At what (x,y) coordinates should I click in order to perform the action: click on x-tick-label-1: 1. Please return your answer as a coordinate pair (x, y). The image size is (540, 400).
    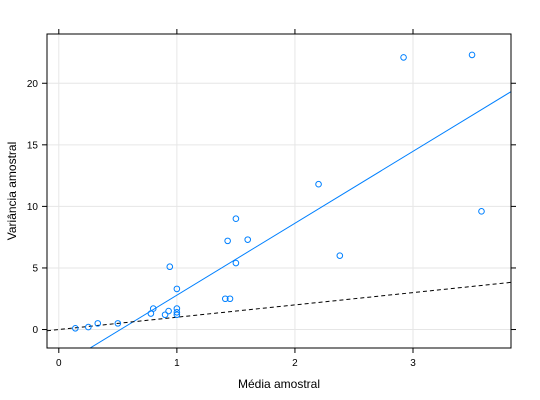
    Looking at the image, I should click on (177, 363).